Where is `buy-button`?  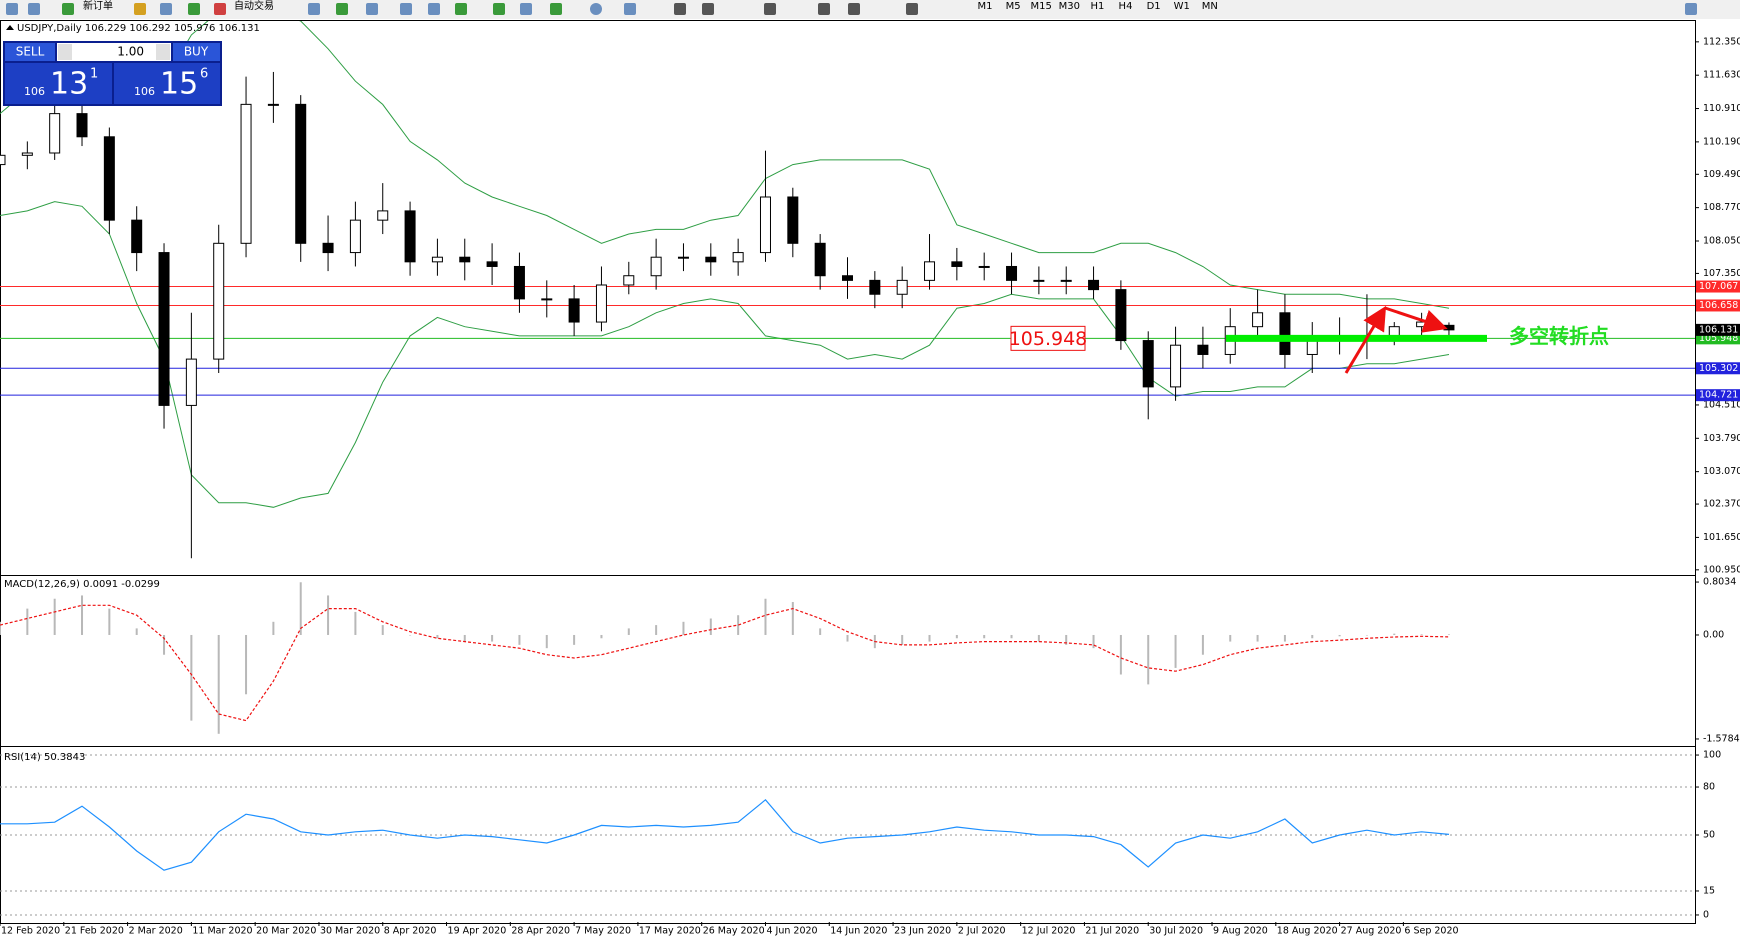
buy-button is located at coordinates (196, 52).